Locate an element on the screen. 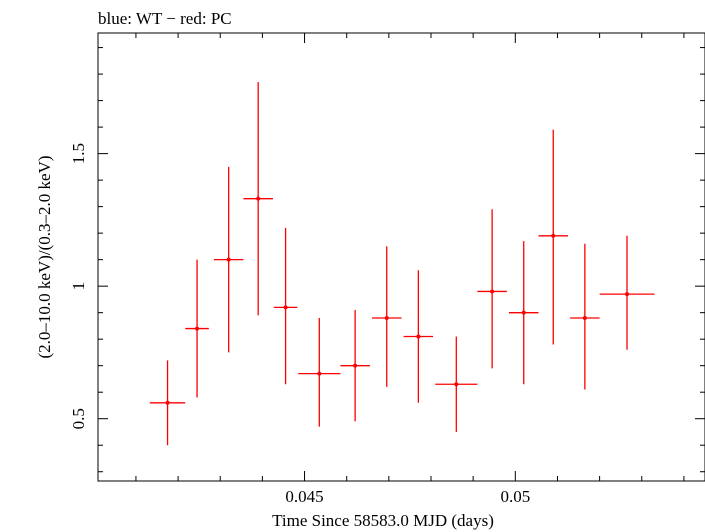 The height and width of the screenshot is (532, 705). y-tick-label: 1.5 is located at coordinates (78, 153).